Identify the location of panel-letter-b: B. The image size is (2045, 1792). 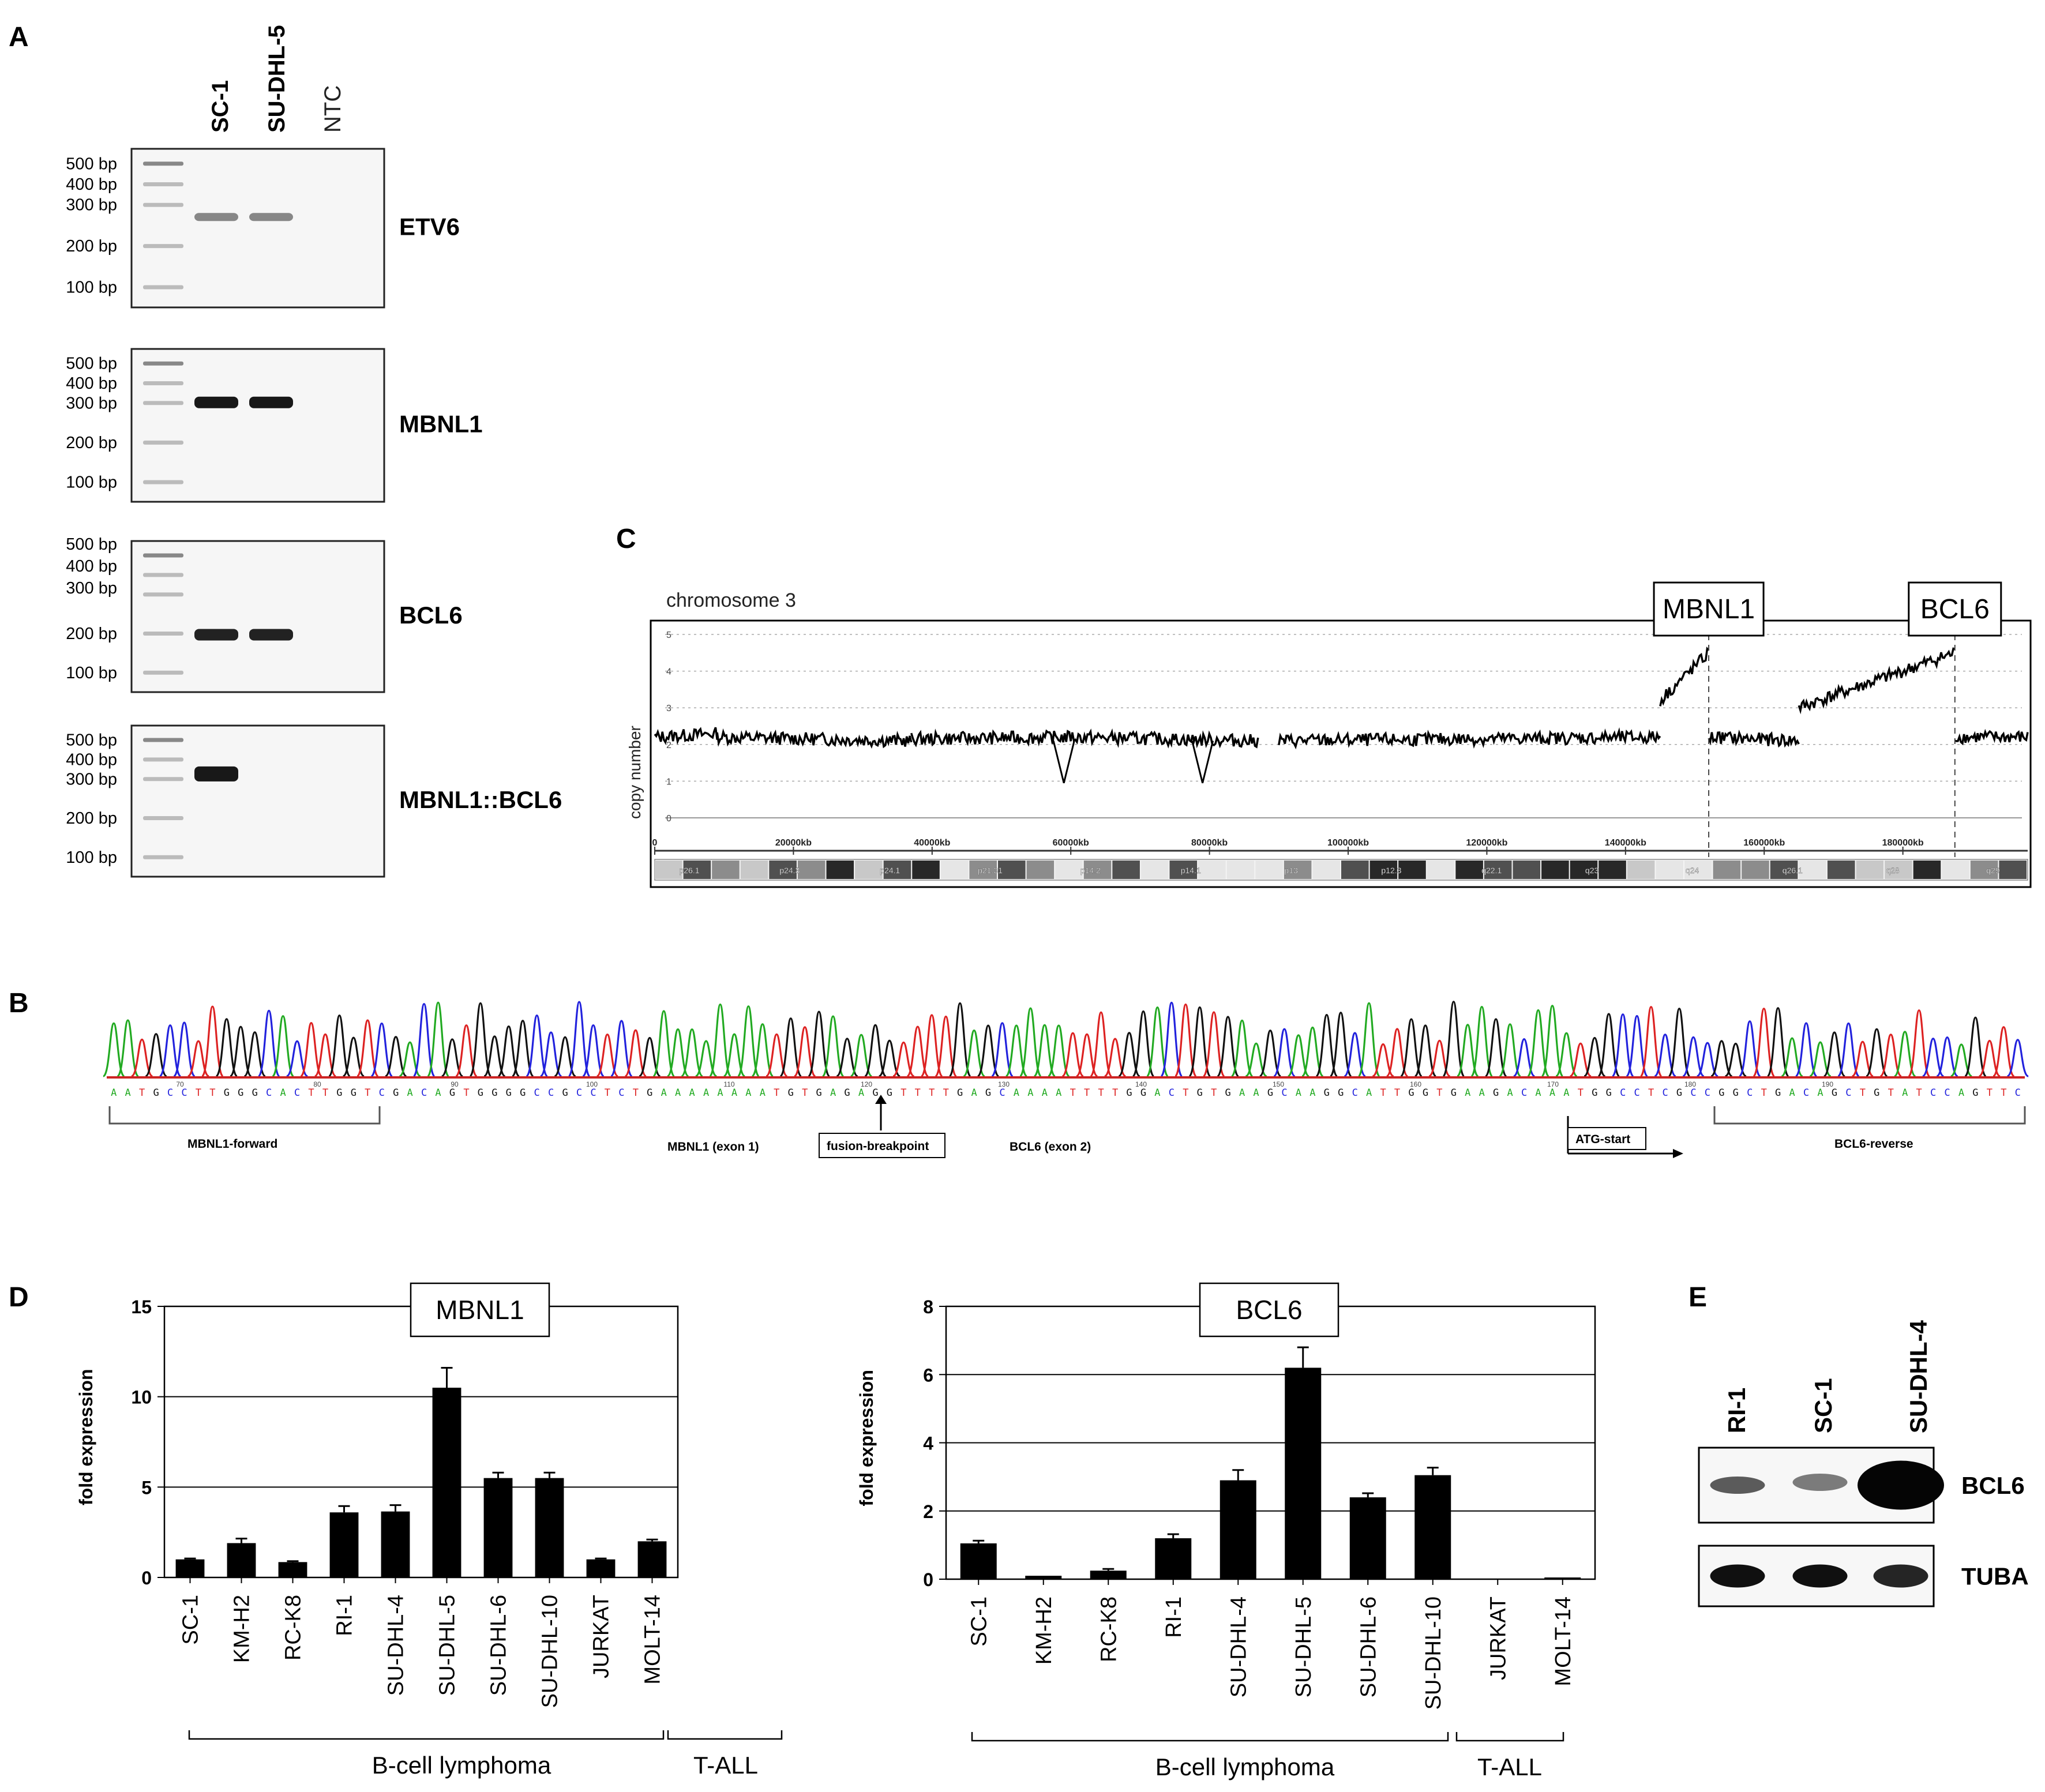
(19, 1003).